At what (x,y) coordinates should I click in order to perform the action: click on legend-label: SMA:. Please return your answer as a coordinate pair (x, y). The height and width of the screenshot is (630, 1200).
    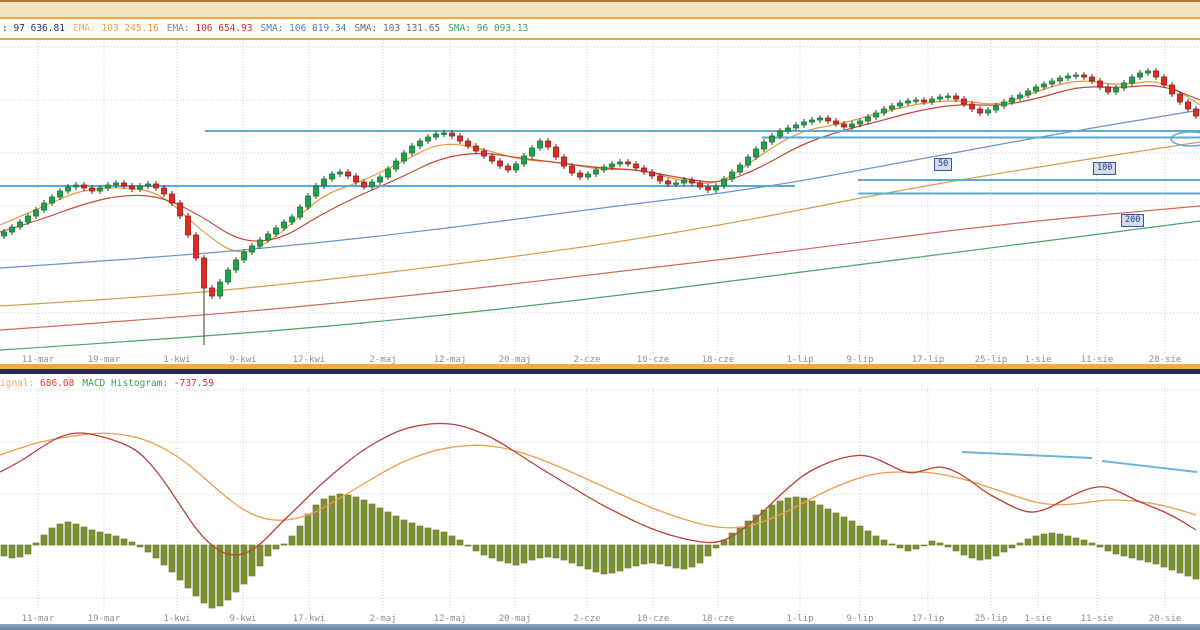
    Looking at the image, I should click on (275, 28).